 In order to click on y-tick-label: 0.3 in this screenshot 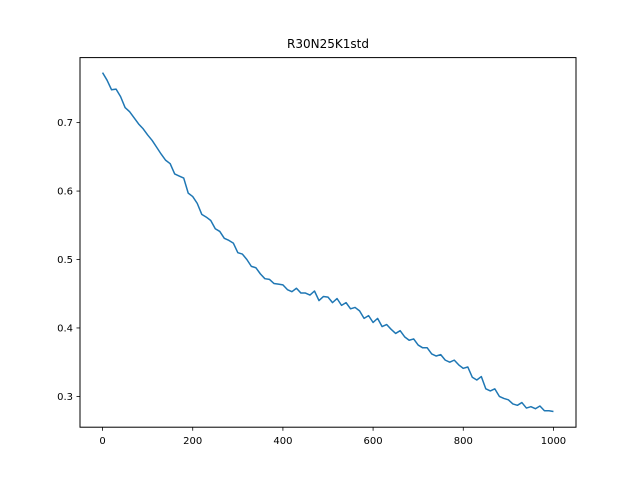, I will do `click(65, 397)`.